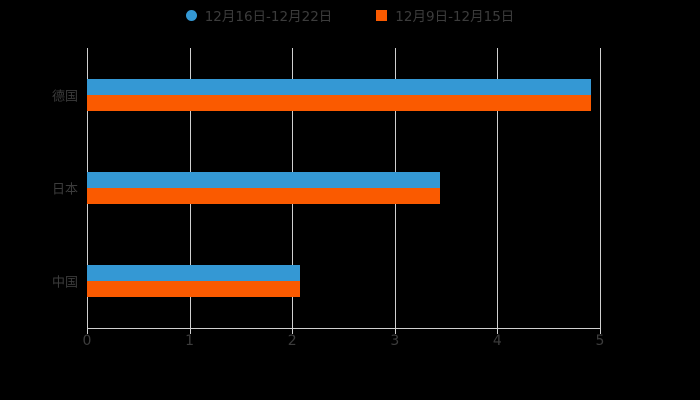 This screenshot has width=700, height=400. I want to click on legend-entry: 12月16日-12月22日, so click(259, 15).